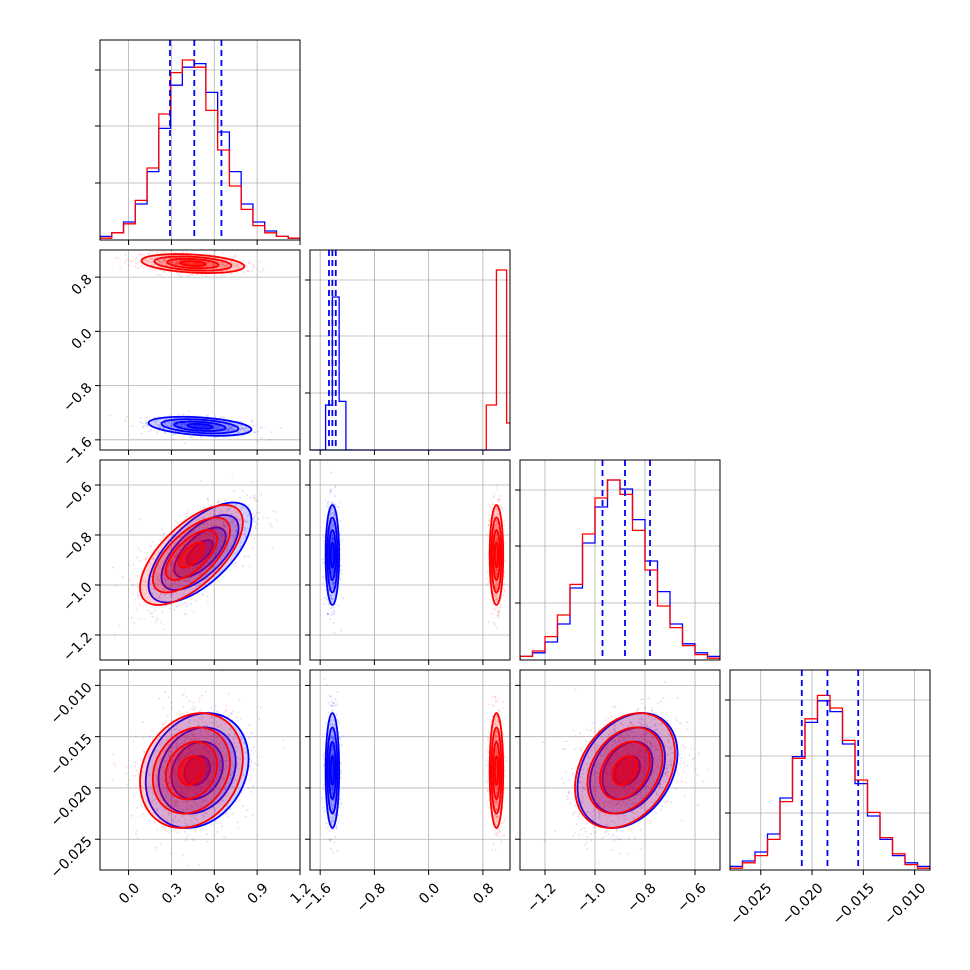 The width and height of the screenshot is (970, 970). What do you see at coordinates (620, 560) in the screenshot?
I see `panel-frame` at bounding box center [620, 560].